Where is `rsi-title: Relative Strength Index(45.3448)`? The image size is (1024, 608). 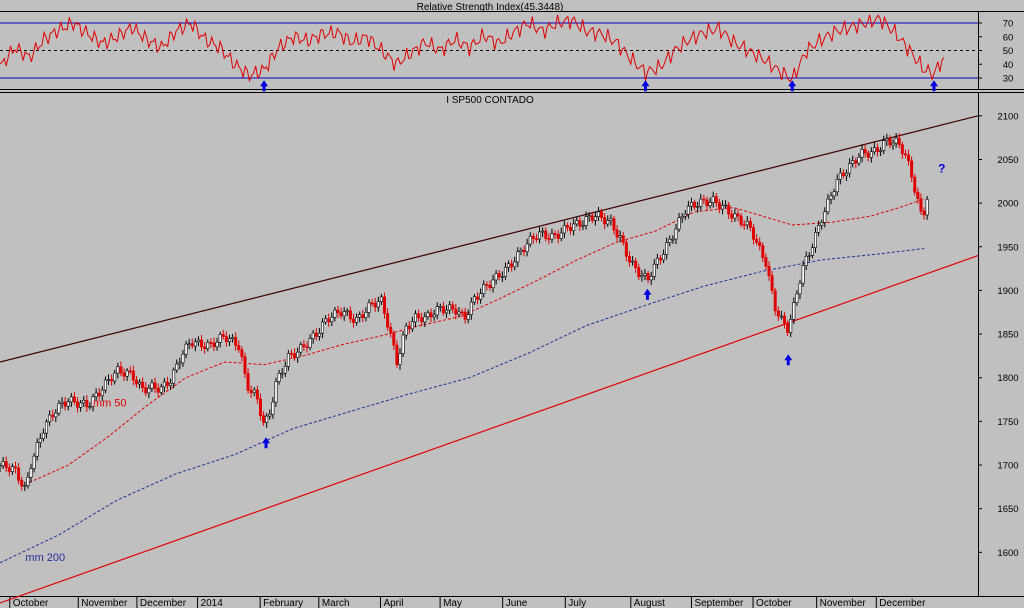
rsi-title: Relative Strength Index(45.3448) is located at coordinates (490, 7).